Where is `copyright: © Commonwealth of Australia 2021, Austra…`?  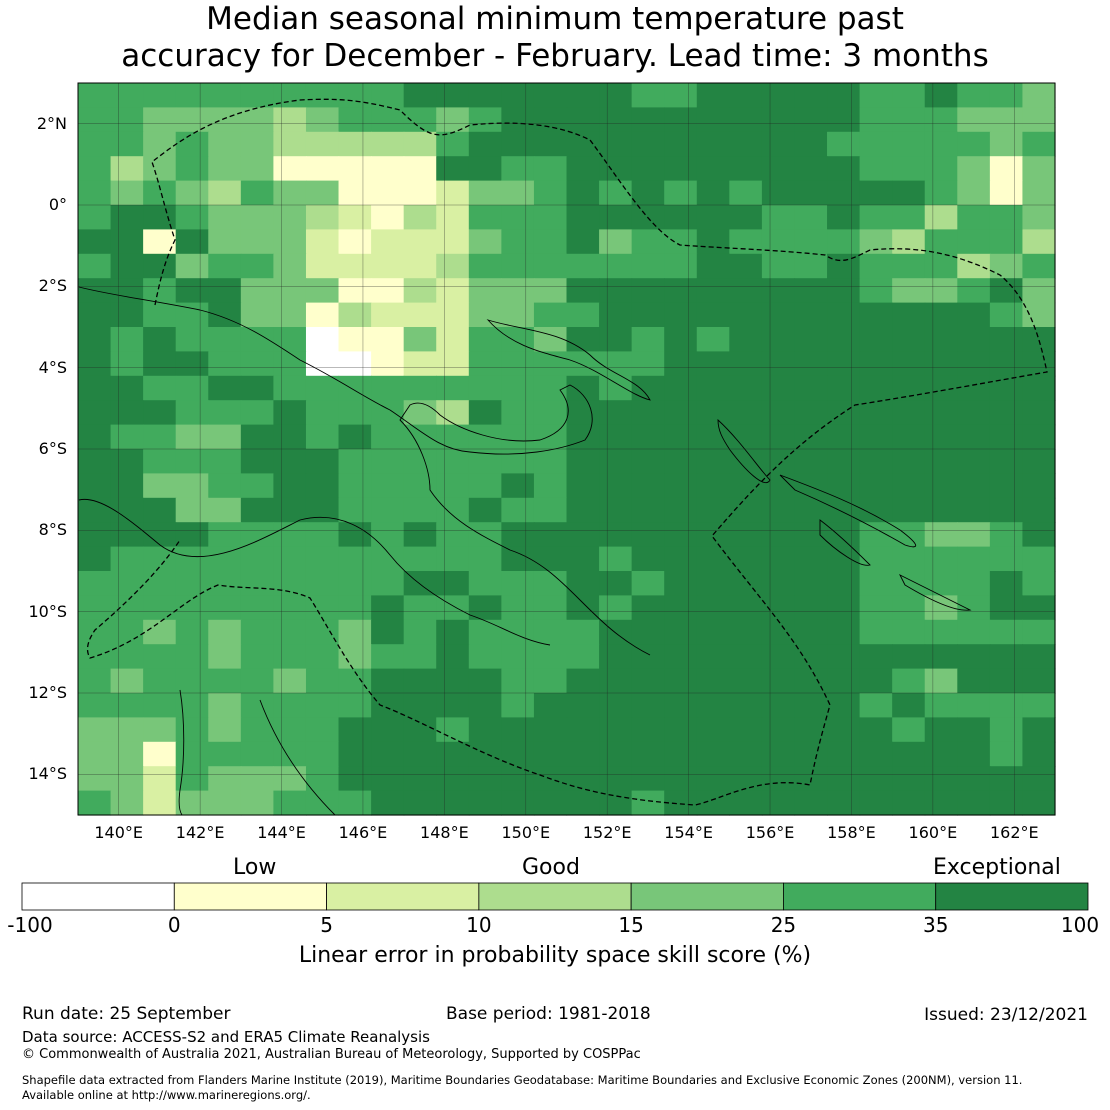 copyright: © Commonwealth of Australia 2021, Austra… is located at coordinates (331, 1054).